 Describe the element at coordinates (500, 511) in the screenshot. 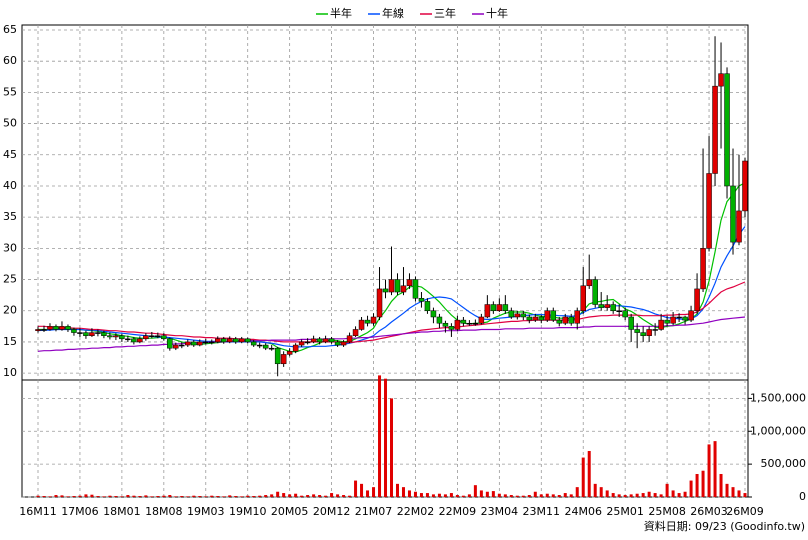

I see `x-tick-label: 23M04` at that location.